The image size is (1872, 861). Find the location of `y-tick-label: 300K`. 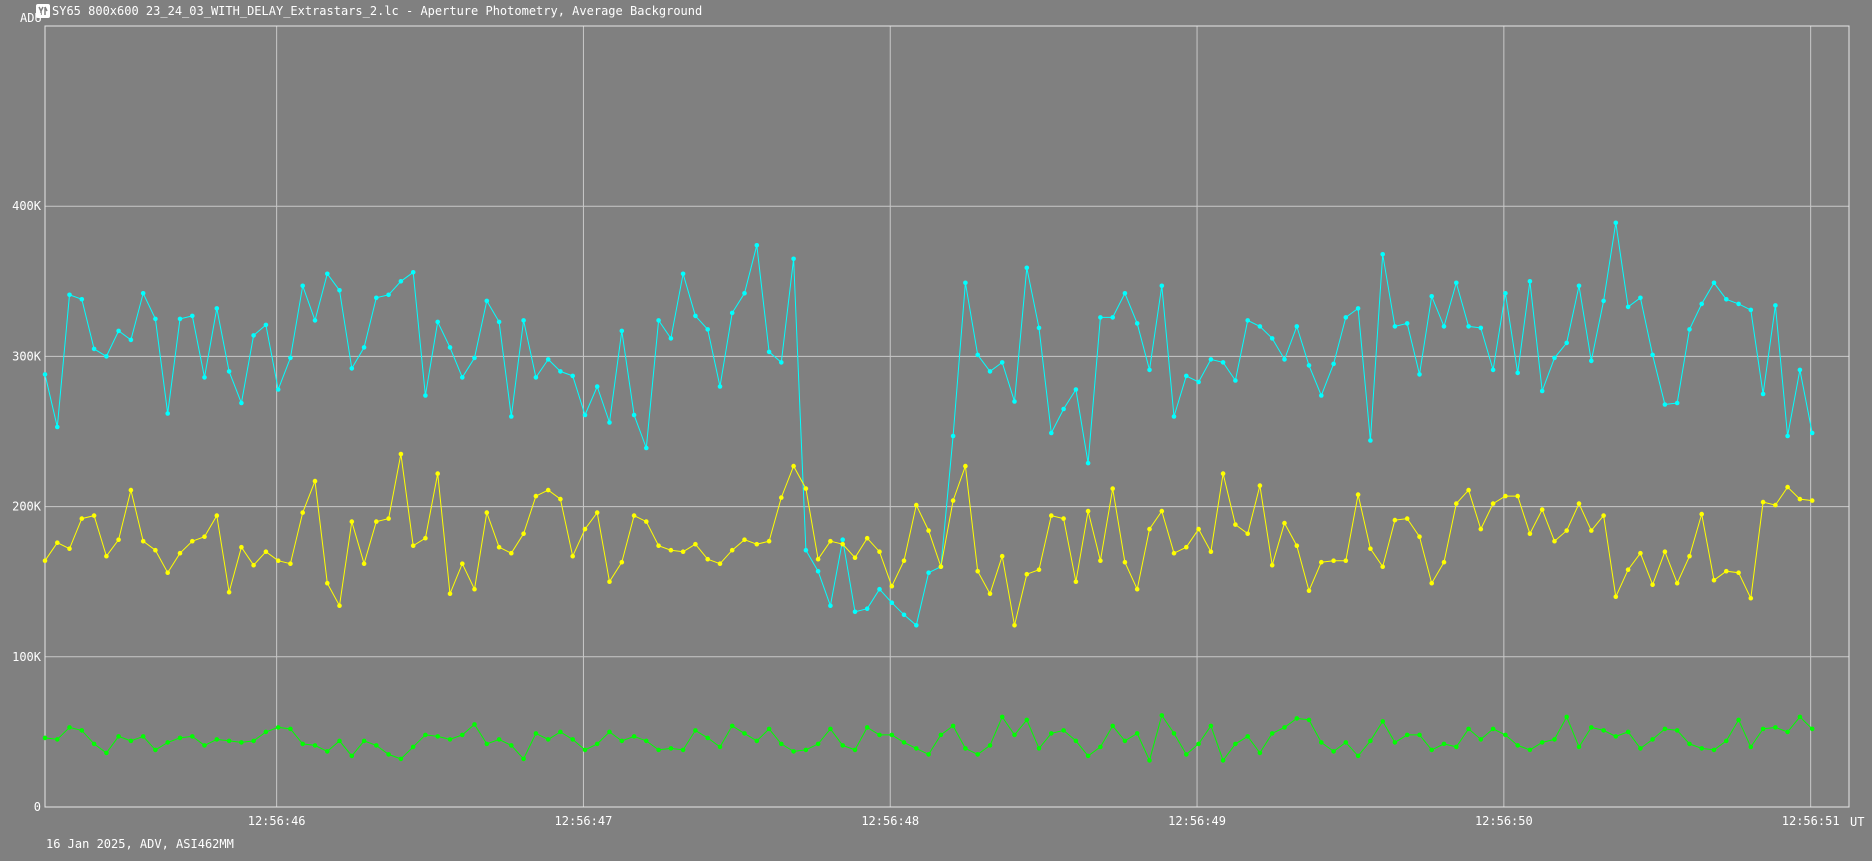

y-tick-label: 300K is located at coordinates (27, 356).